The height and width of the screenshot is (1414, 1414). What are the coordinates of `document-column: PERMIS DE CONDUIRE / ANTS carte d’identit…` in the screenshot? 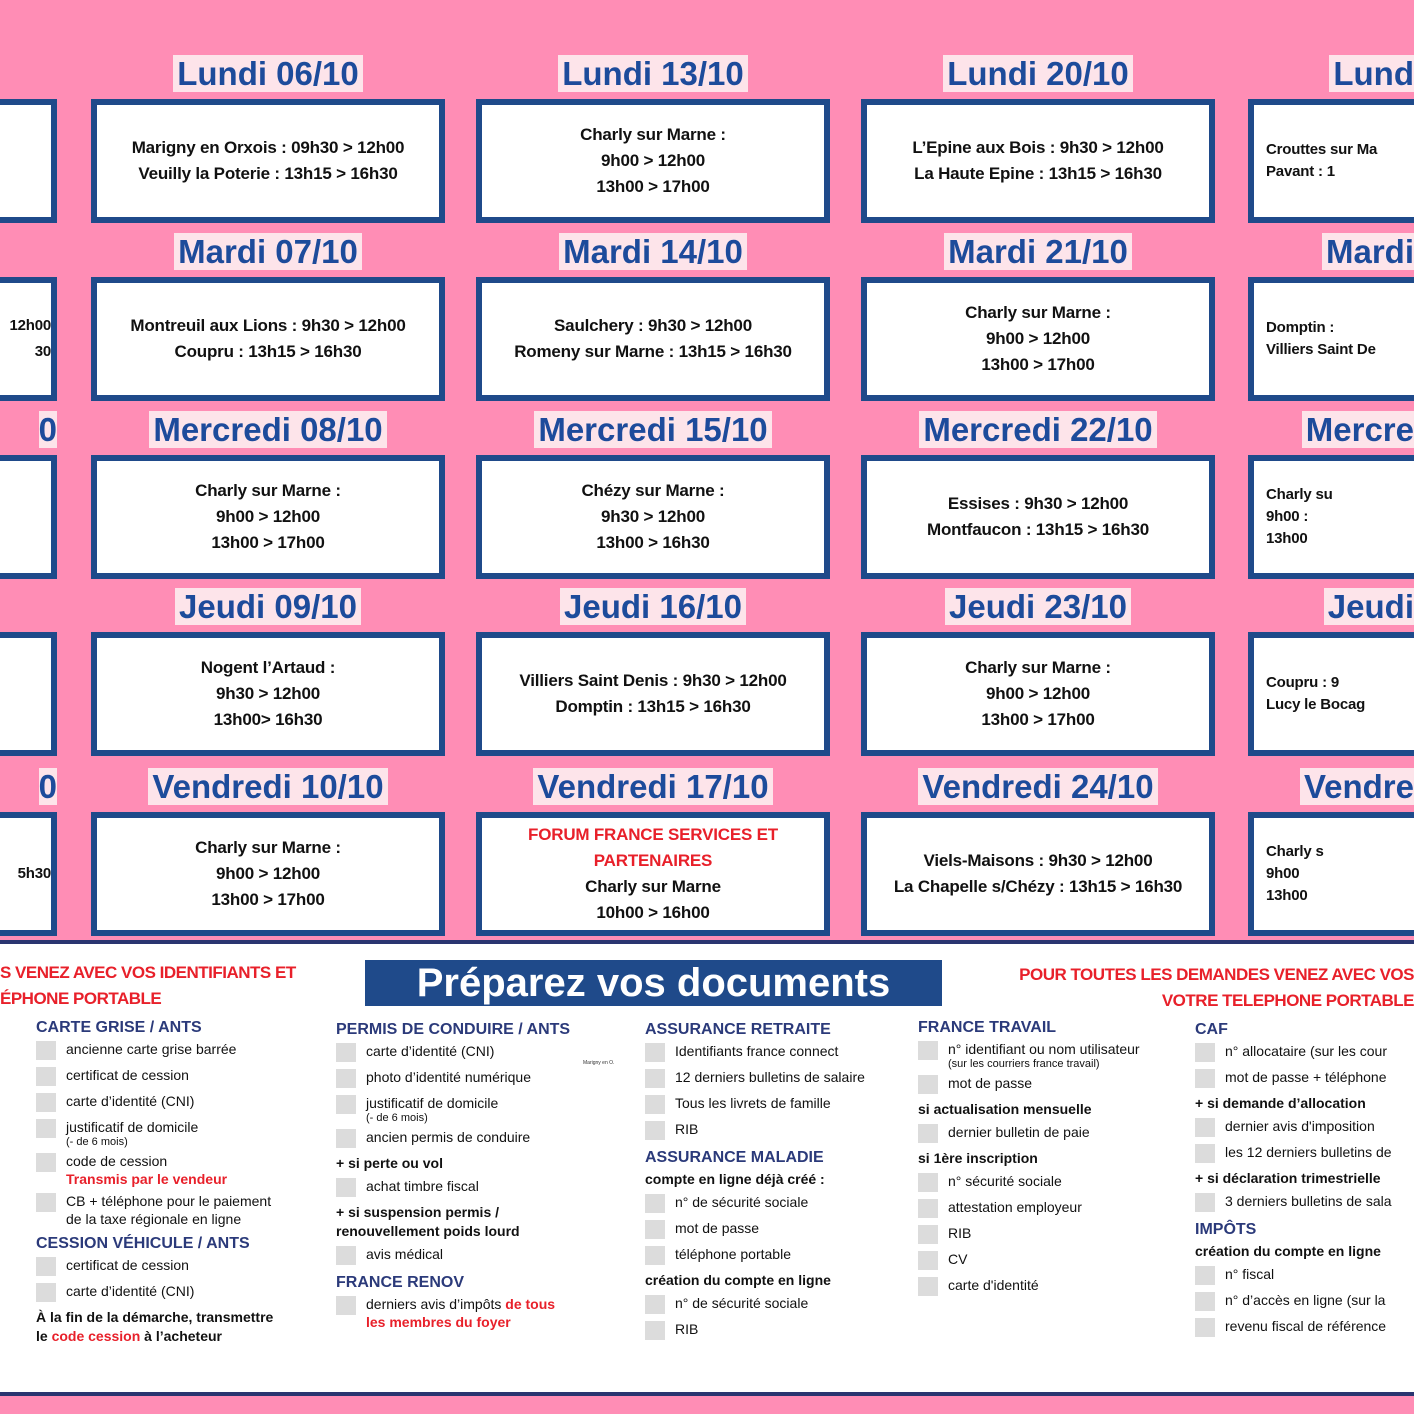 It's located at (486, 1176).